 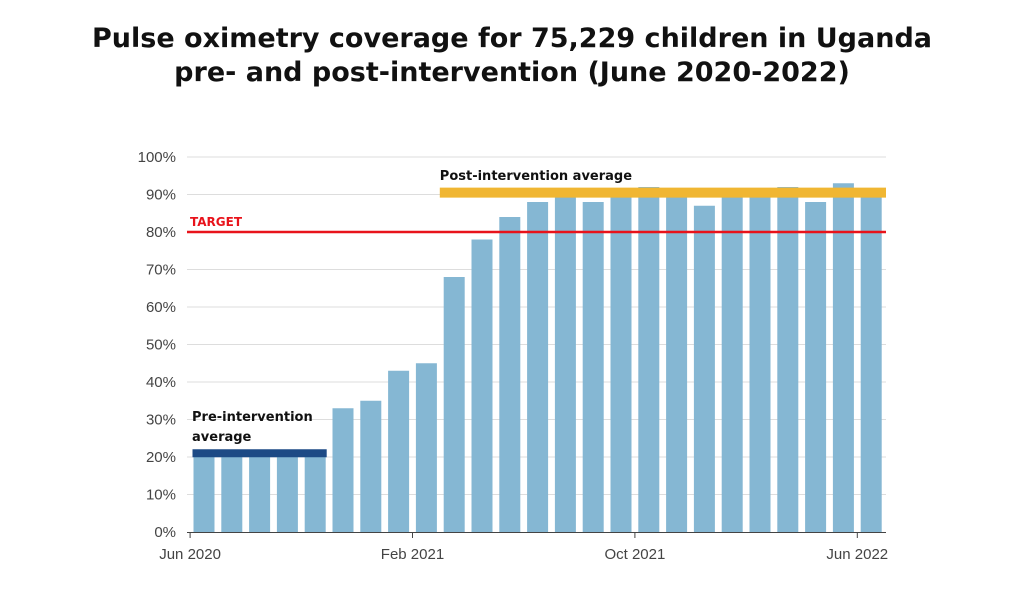 I want to click on y-tick-label: 70%, so click(x=161, y=270).